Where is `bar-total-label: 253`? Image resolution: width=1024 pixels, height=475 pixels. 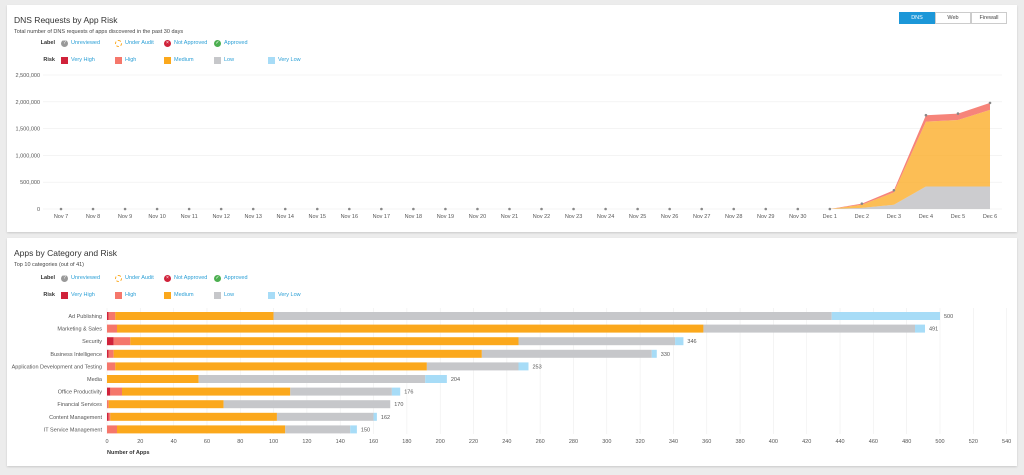
bar-total-label: 253 is located at coordinates (536, 367).